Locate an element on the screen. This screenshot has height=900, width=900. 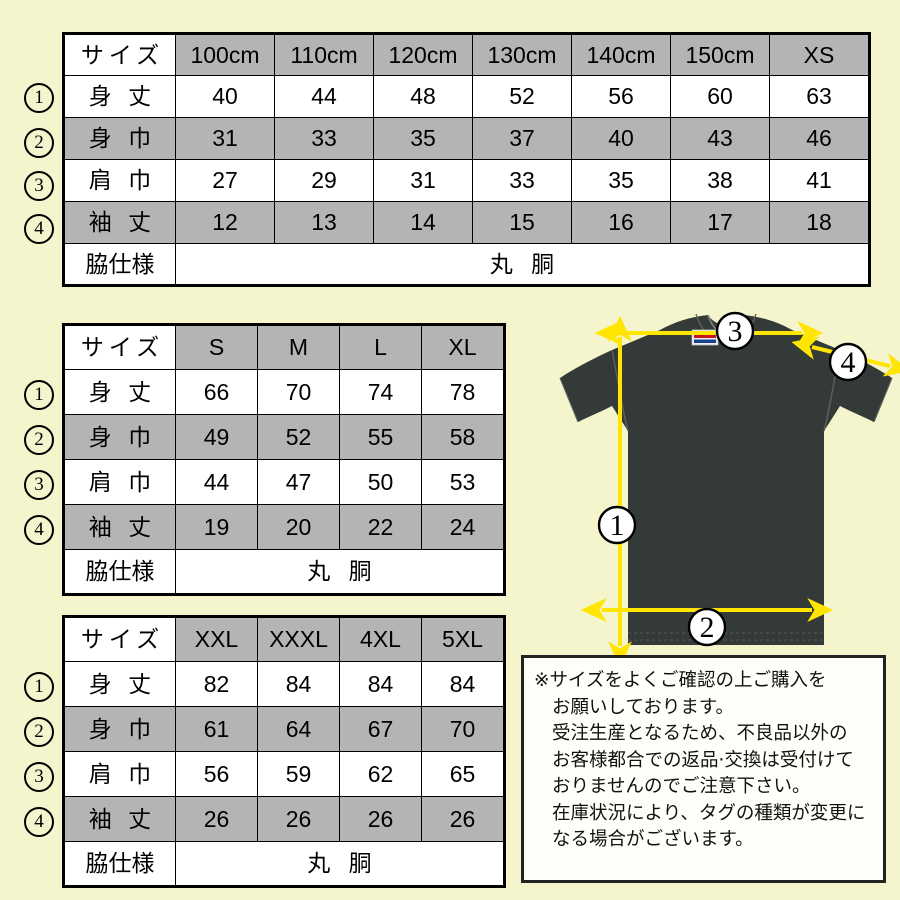
cell-value: 19 is located at coordinates (216, 527).